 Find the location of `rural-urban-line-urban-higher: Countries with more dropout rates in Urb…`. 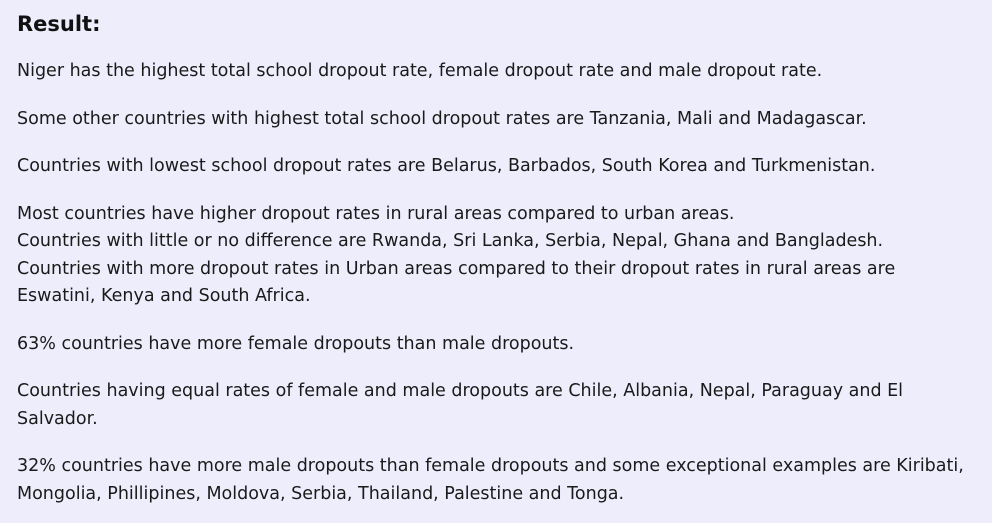

rural-urban-line-urban-higher: Countries with more dropout rates in Urb… is located at coordinates (456, 282).